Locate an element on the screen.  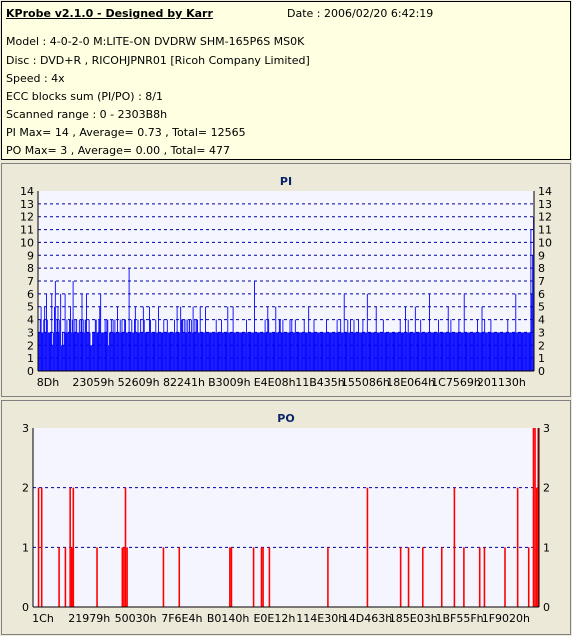
x-tick-label: 1BF55Fh is located at coordinates (459, 618).